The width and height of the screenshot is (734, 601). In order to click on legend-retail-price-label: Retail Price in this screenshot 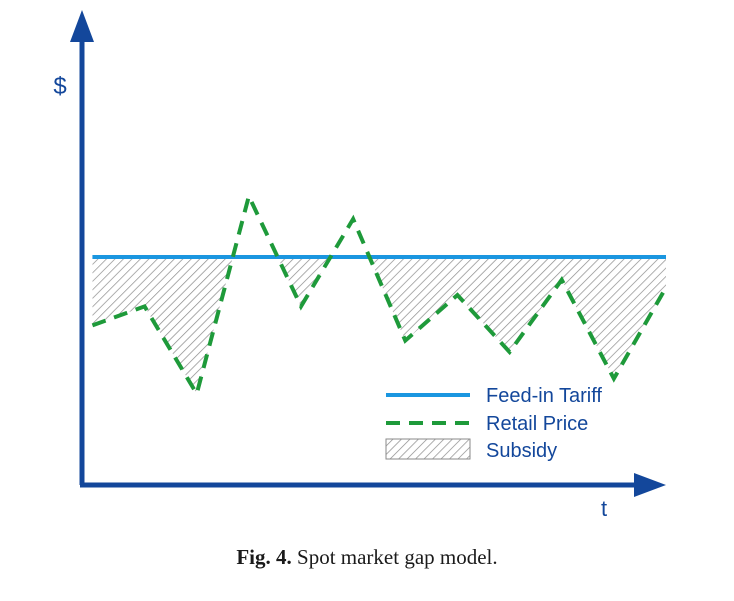, I will do `click(537, 424)`.